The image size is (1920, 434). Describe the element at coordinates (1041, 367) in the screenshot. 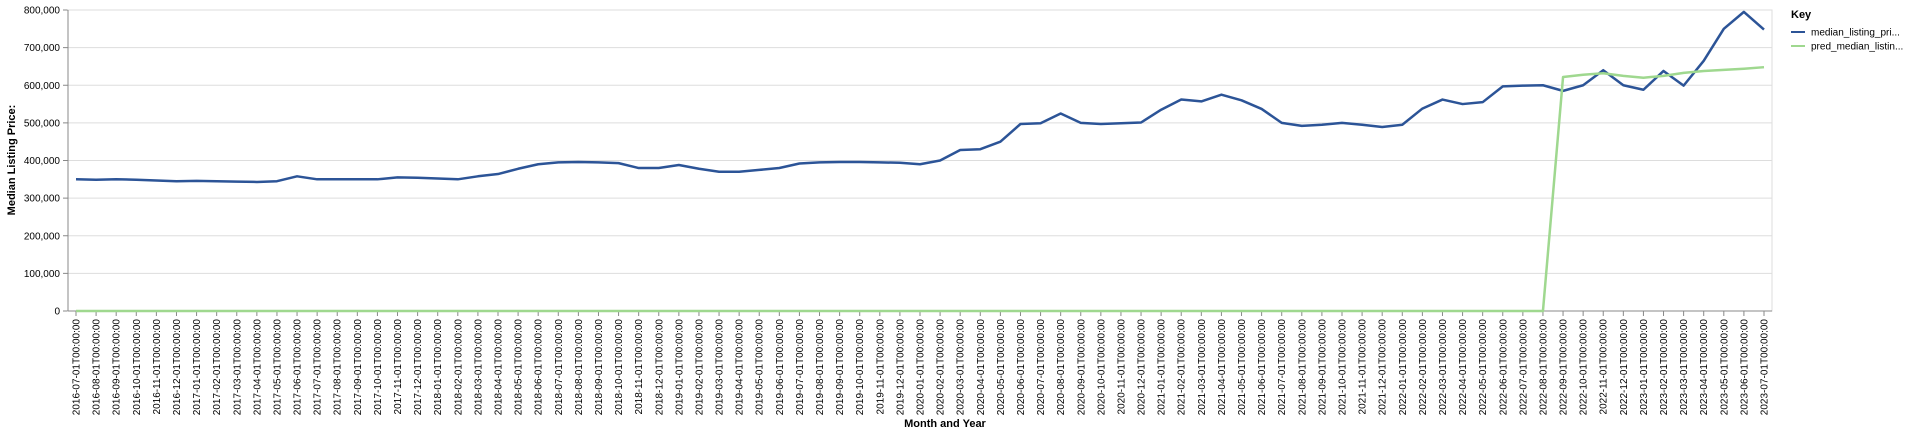

I see `x-tick-label: 2020-07-01T00:00:00` at that location.